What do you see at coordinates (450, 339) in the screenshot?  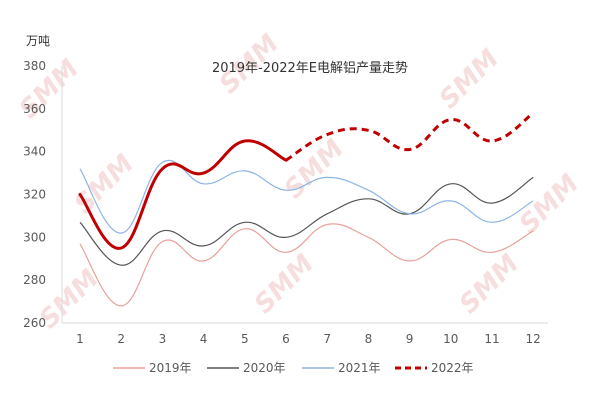 I see `x-tick-label: 10` at bounding box center [450, 339].